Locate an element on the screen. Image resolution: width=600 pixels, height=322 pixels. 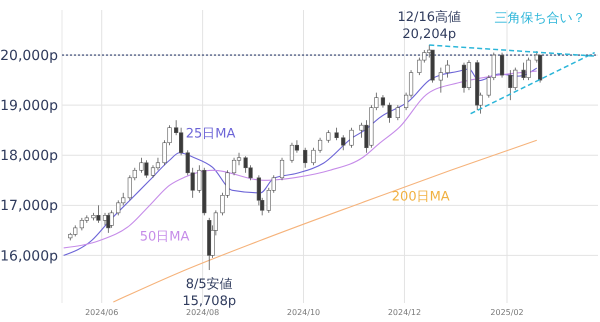
series-label: 25日MA is located at coordinates (211, 134).